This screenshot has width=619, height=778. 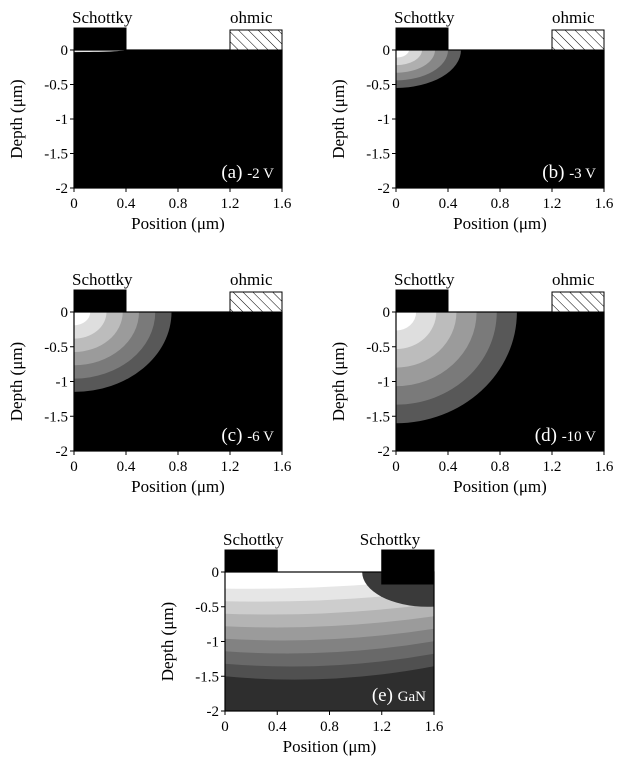 I want to click on panel-condition: GaN, so click(x=412, y=697).